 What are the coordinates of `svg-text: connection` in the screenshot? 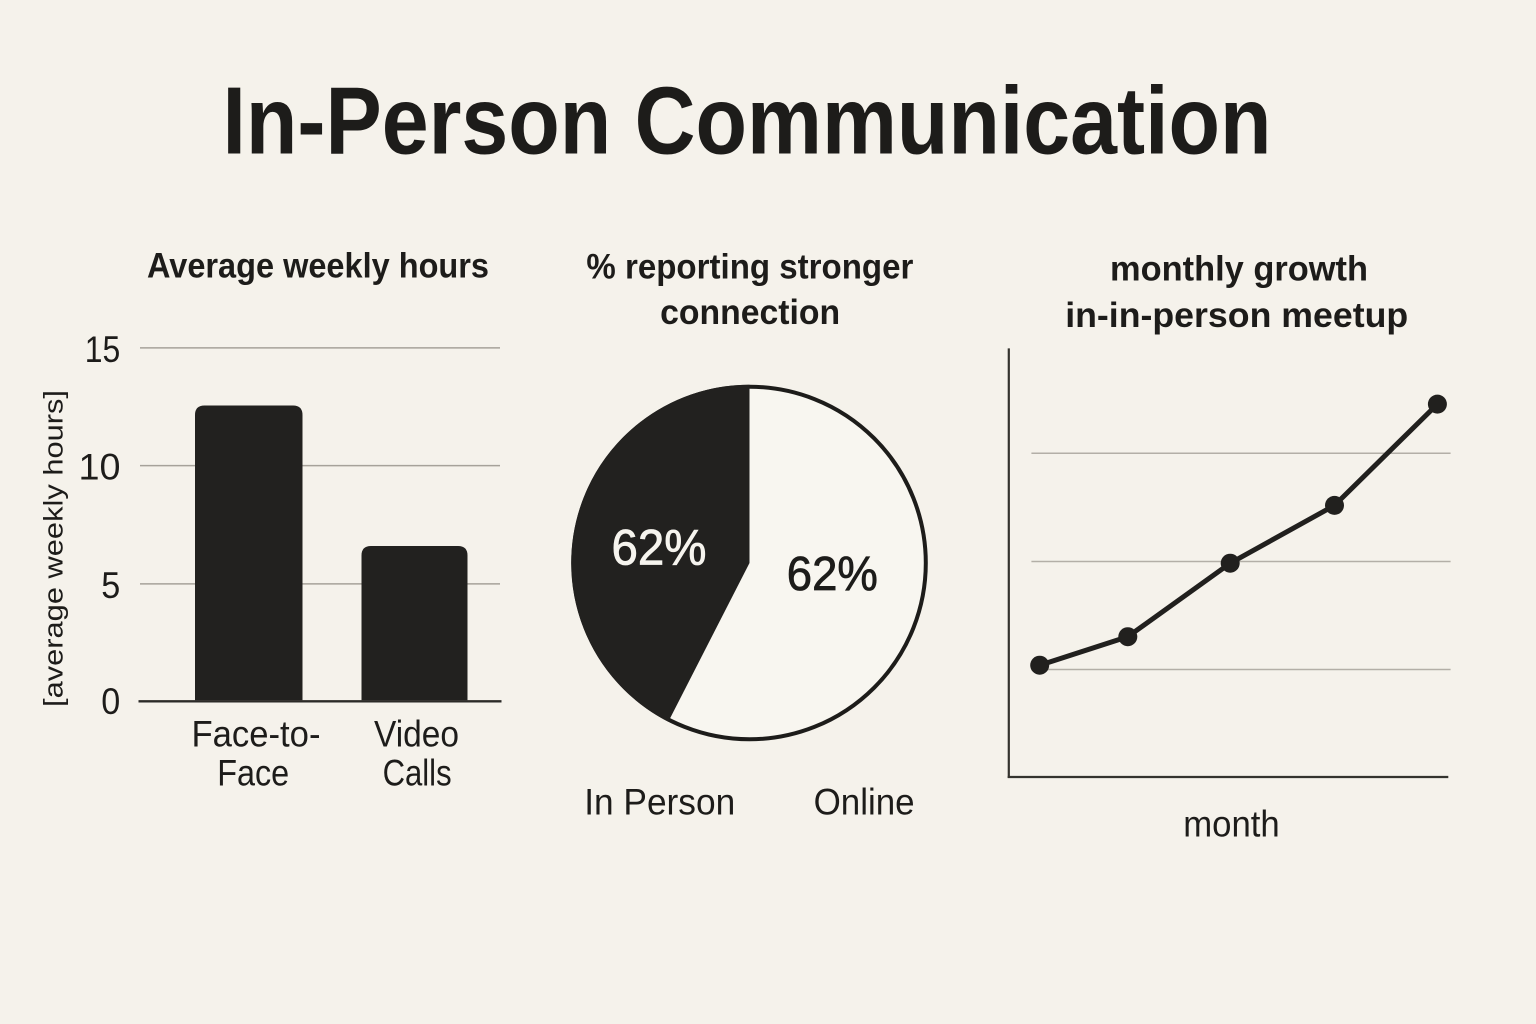 It's located at (750, 312).